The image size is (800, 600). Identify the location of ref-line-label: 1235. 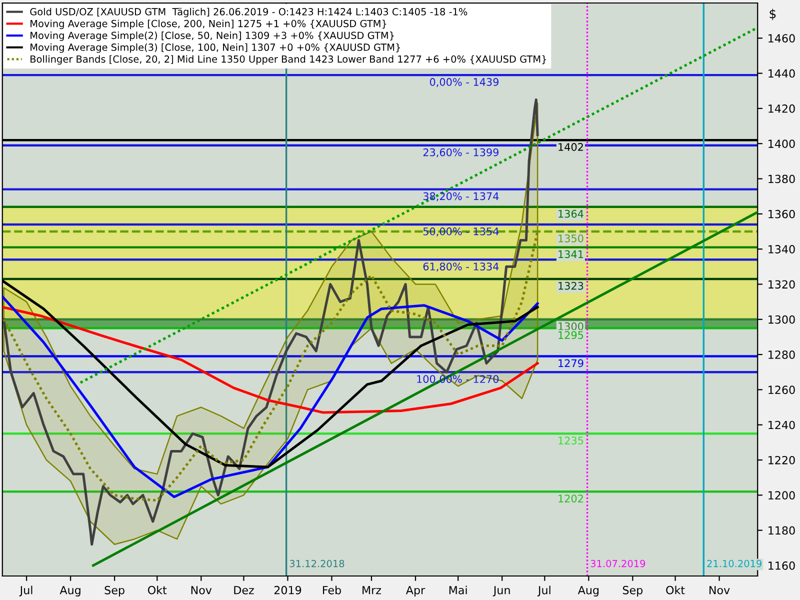
(571, 440).